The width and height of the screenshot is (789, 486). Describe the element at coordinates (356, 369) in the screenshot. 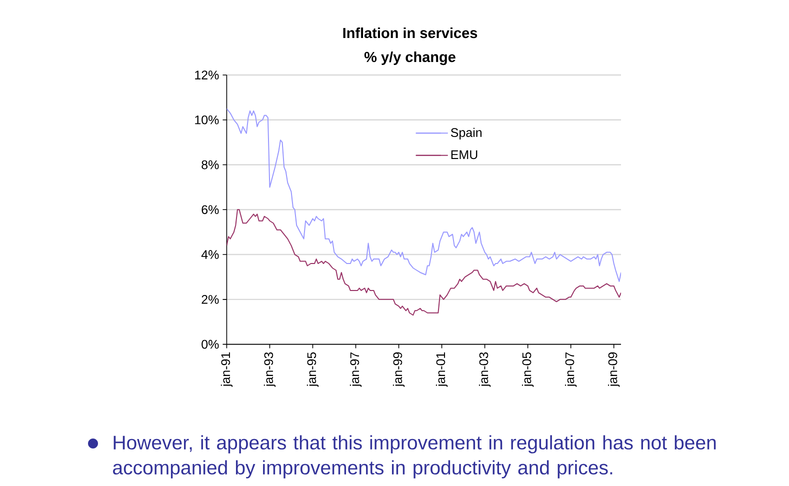

I see `x-tick-label: jan-97` at that location.